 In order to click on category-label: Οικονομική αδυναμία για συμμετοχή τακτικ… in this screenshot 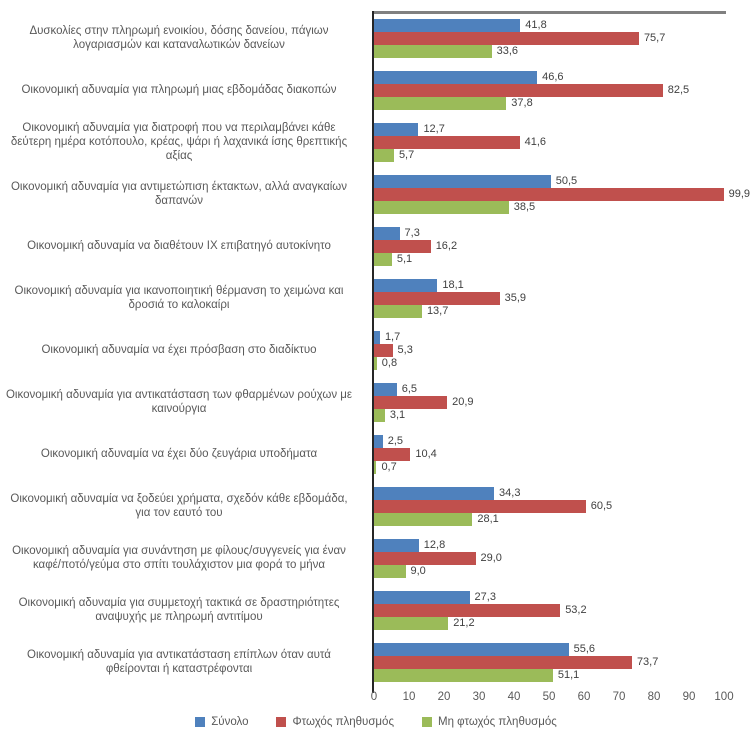, I will do `click(179, 609)`.